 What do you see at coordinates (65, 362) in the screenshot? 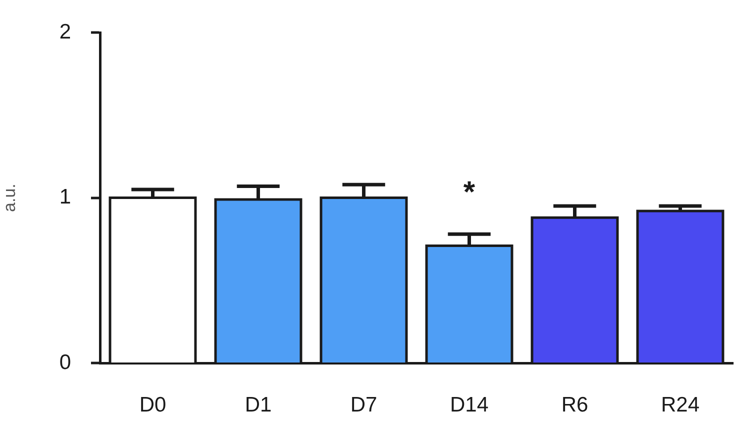
I see `y-tick-label: 0` at bounding box center [65, 362].